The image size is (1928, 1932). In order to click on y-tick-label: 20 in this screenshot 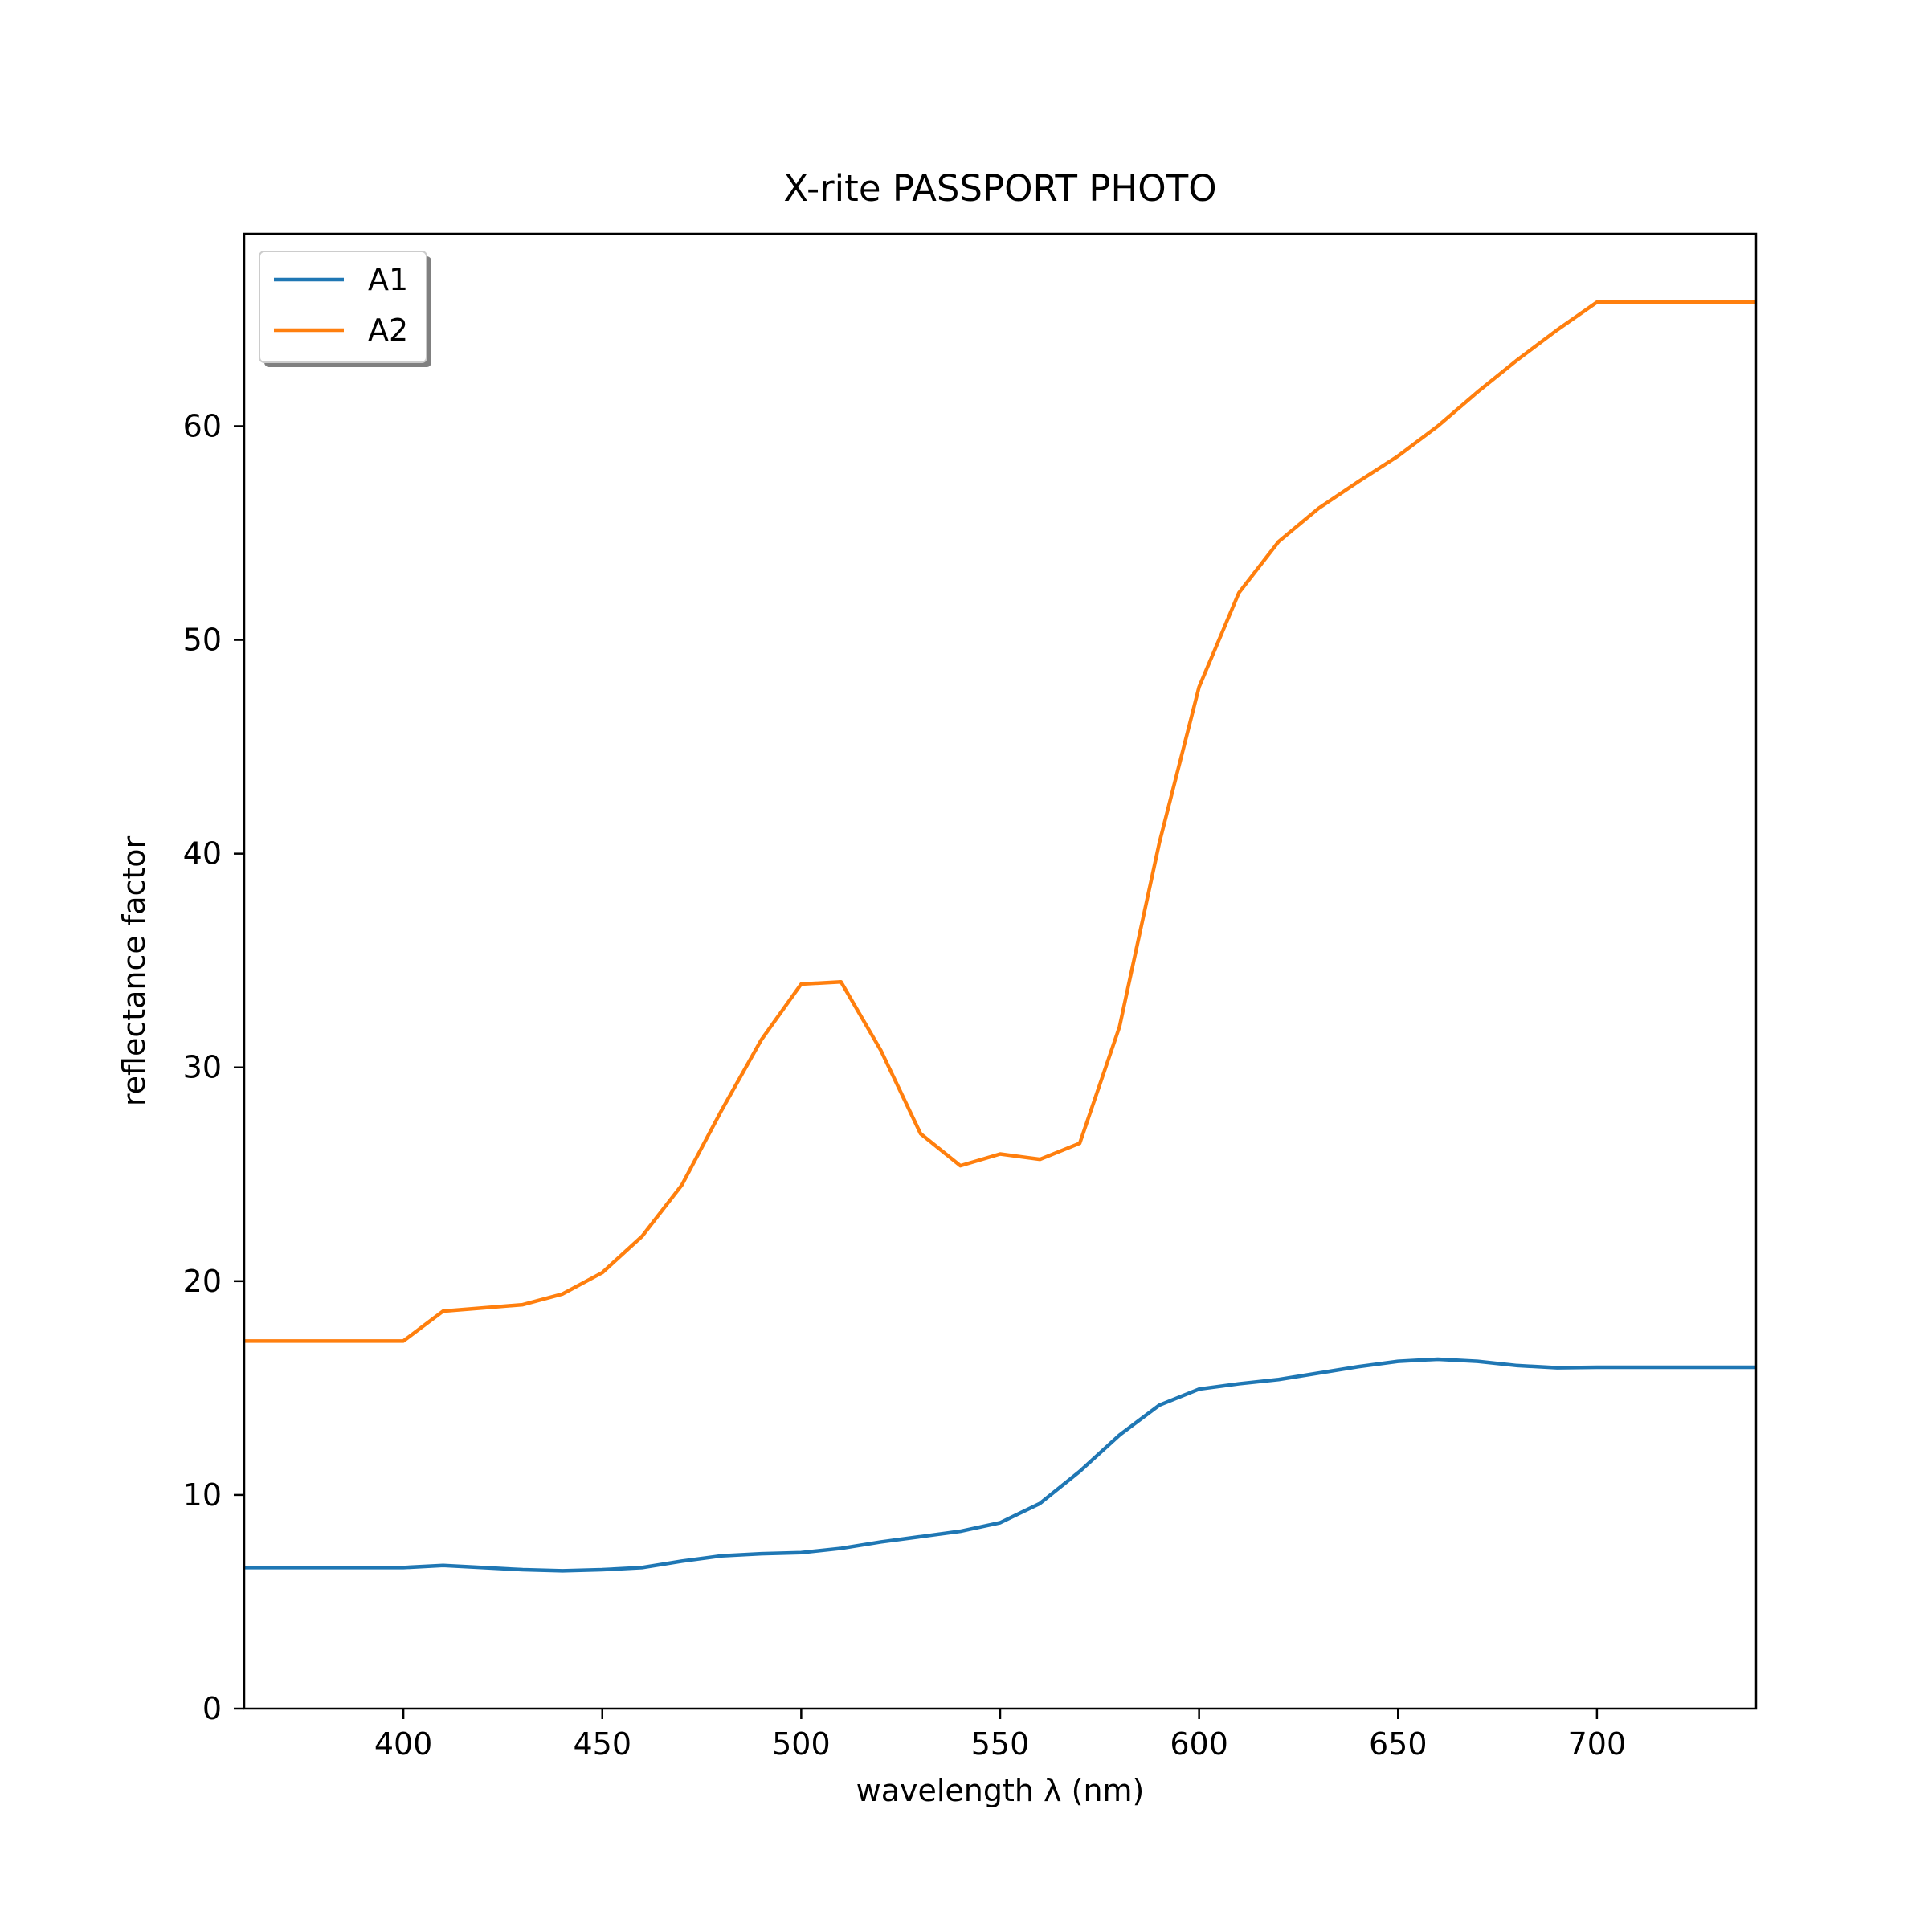, I will do `click(202, 1281)`.